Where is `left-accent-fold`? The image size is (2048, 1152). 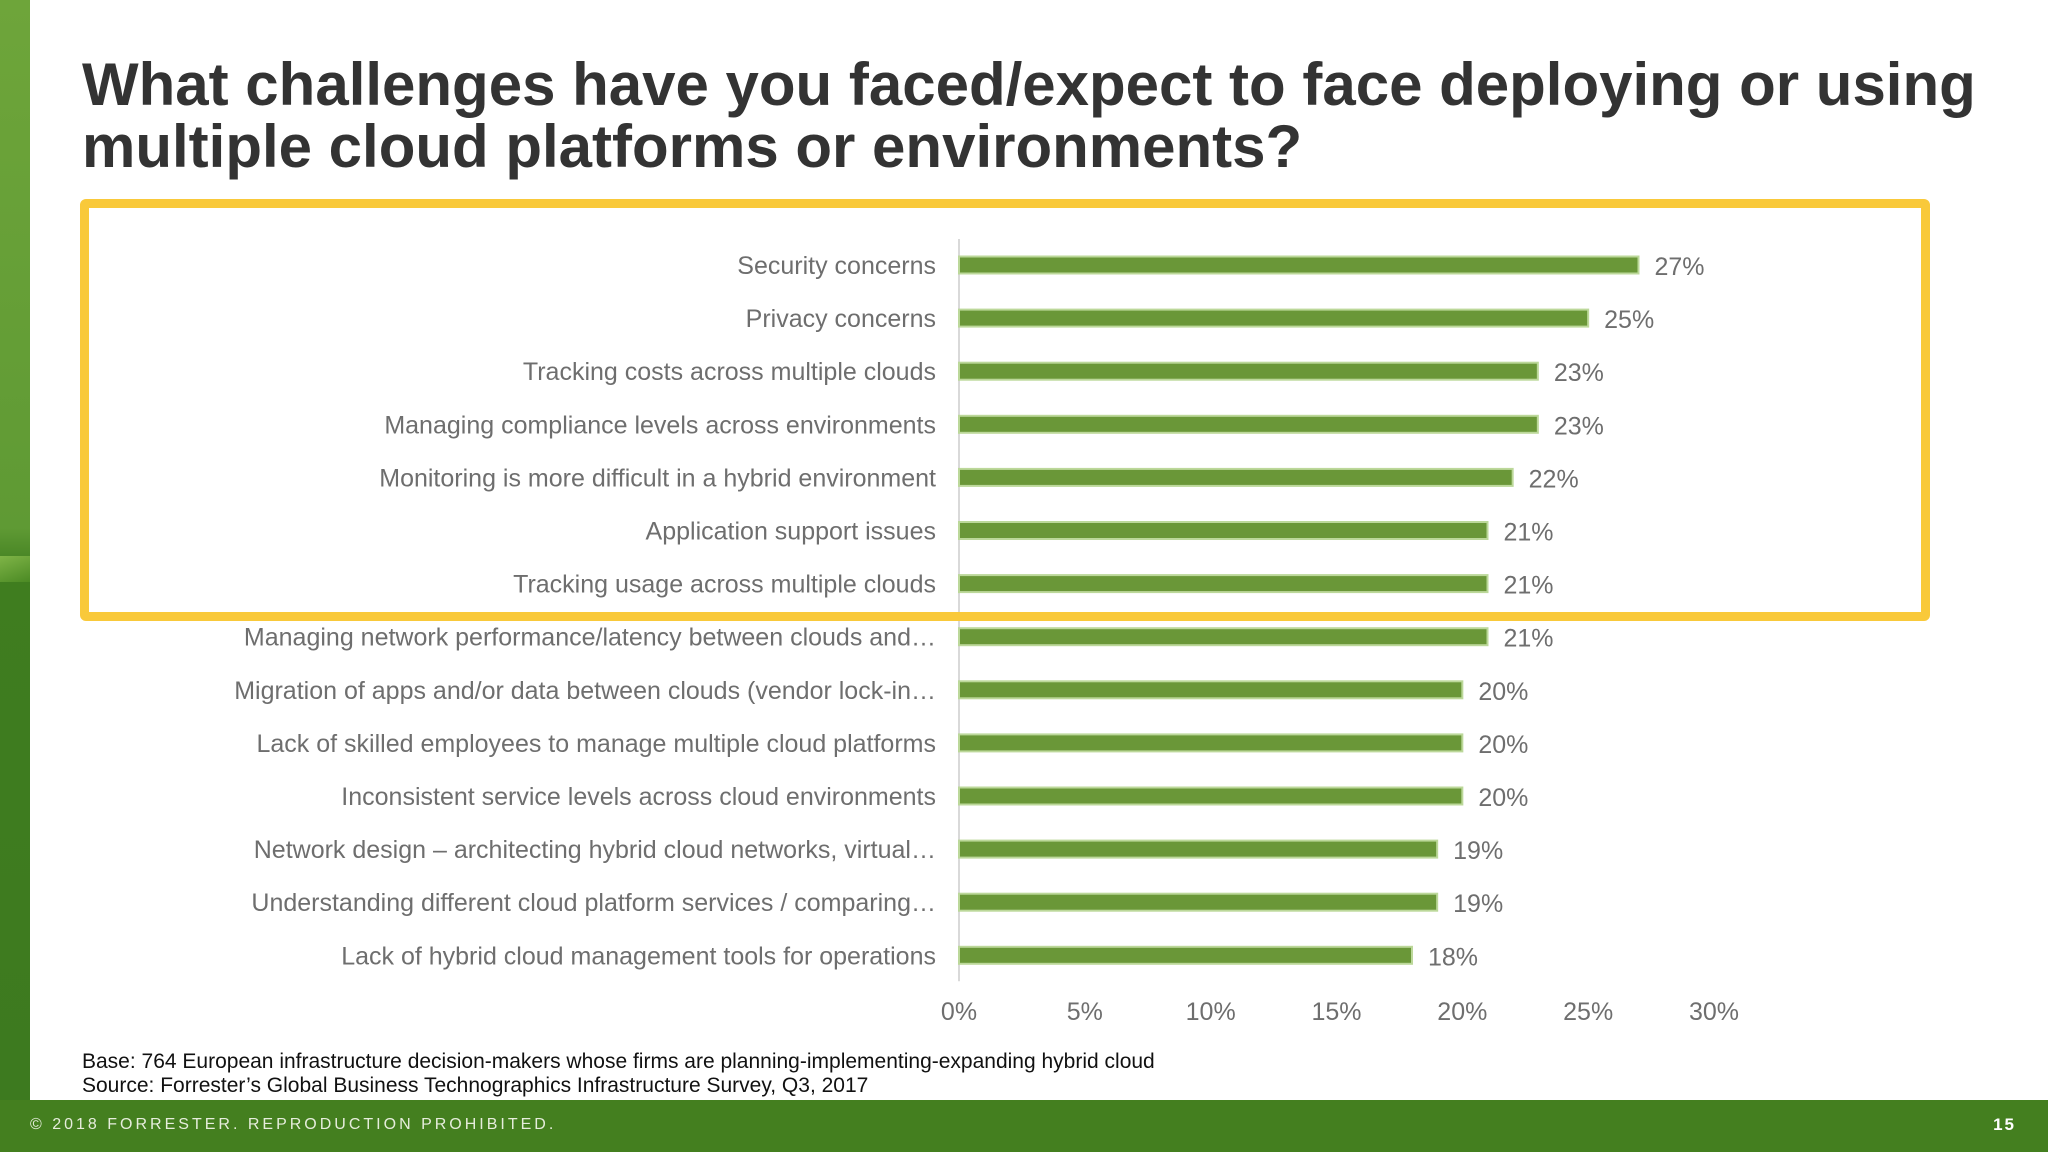 left-accent-fold is located at coordinates (15, 569).